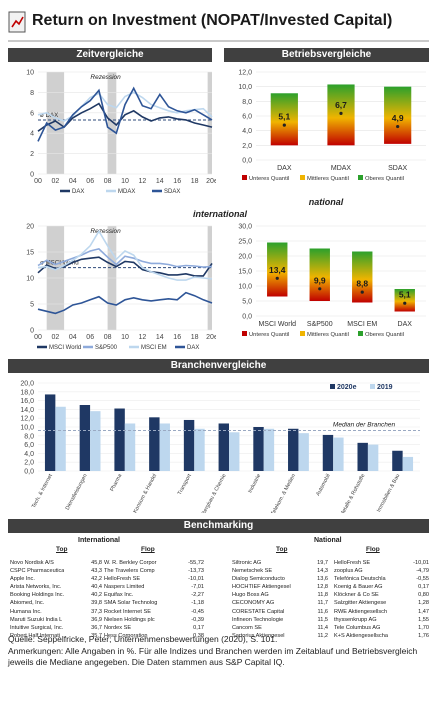 The image size is (437, 704). I want to click on benchmark-national-top-row: Dialog Semiconducto 13,6, so click(280, 579).